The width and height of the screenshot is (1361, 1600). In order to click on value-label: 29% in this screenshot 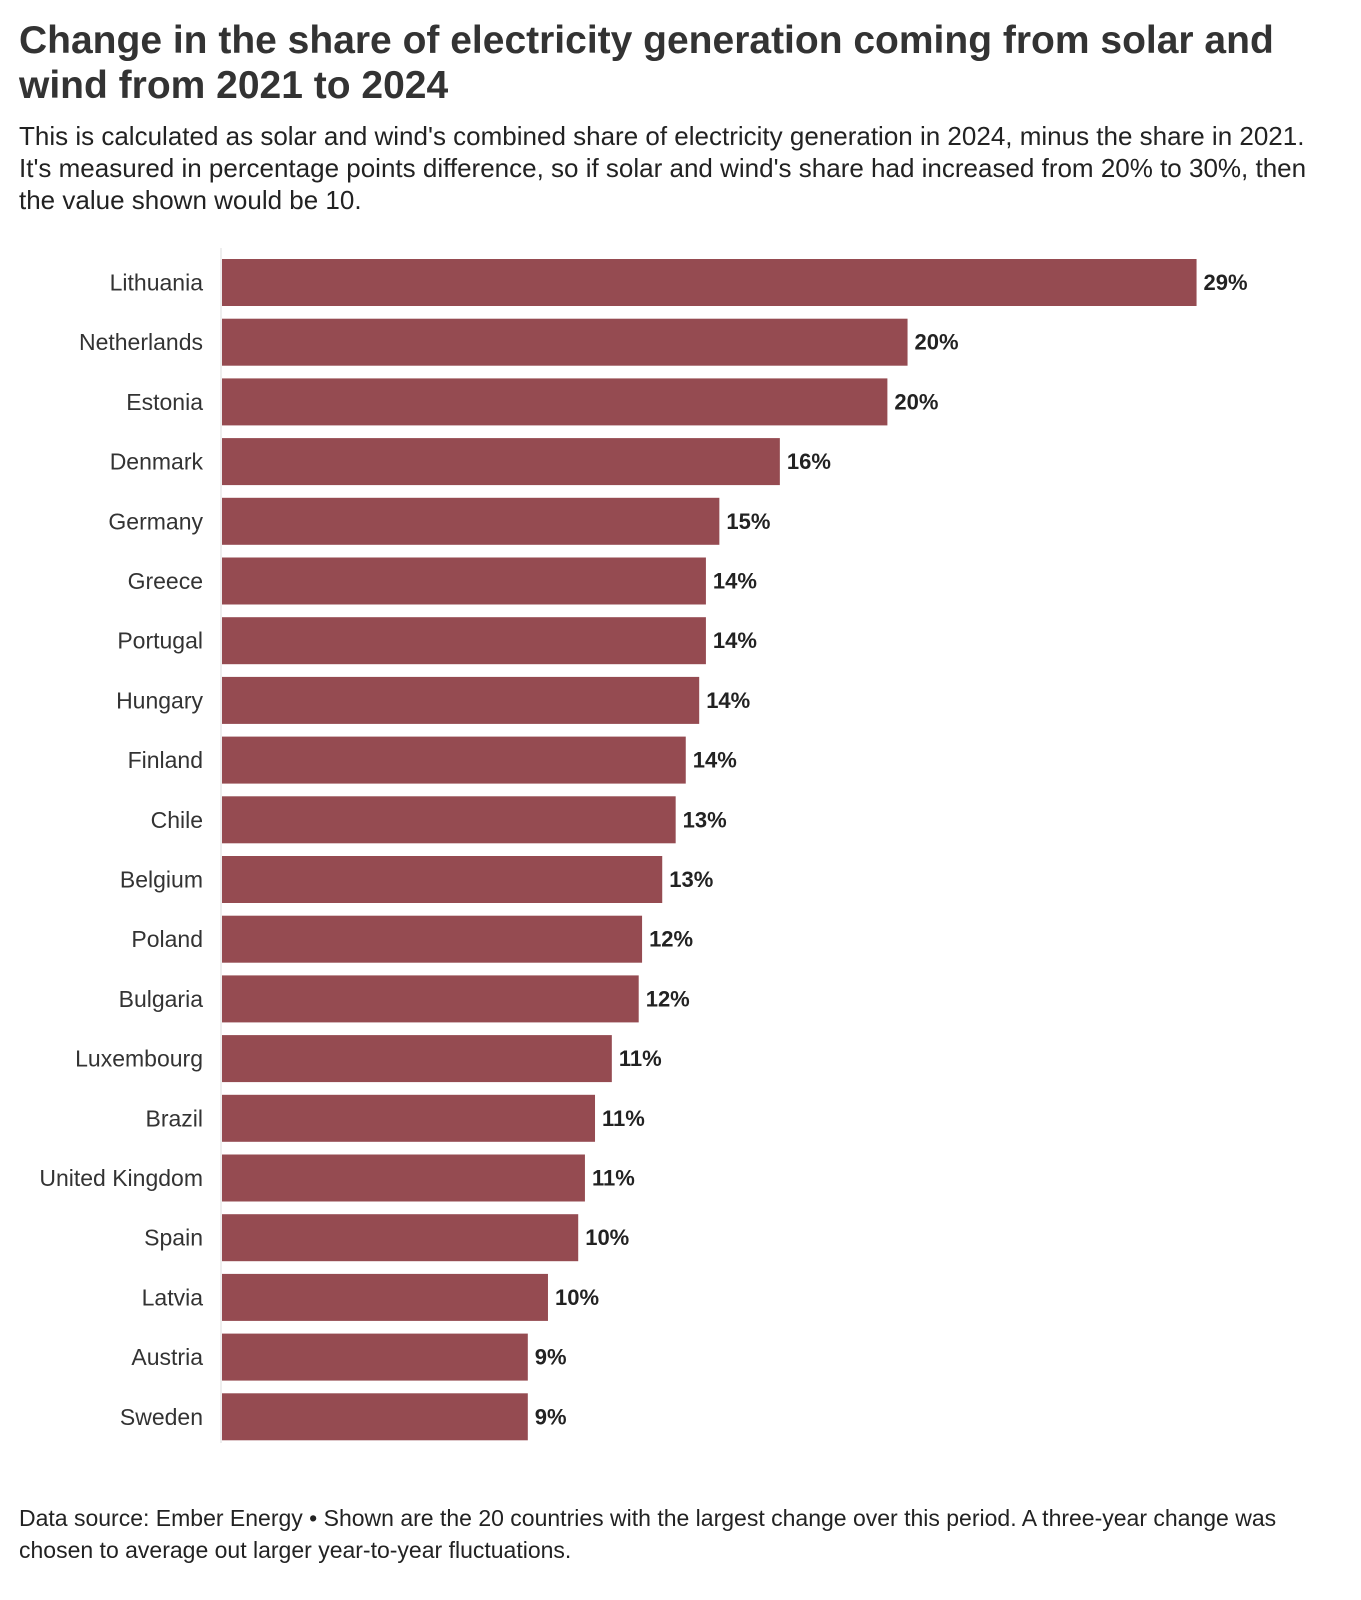, I will do `click(1226, 282)`.